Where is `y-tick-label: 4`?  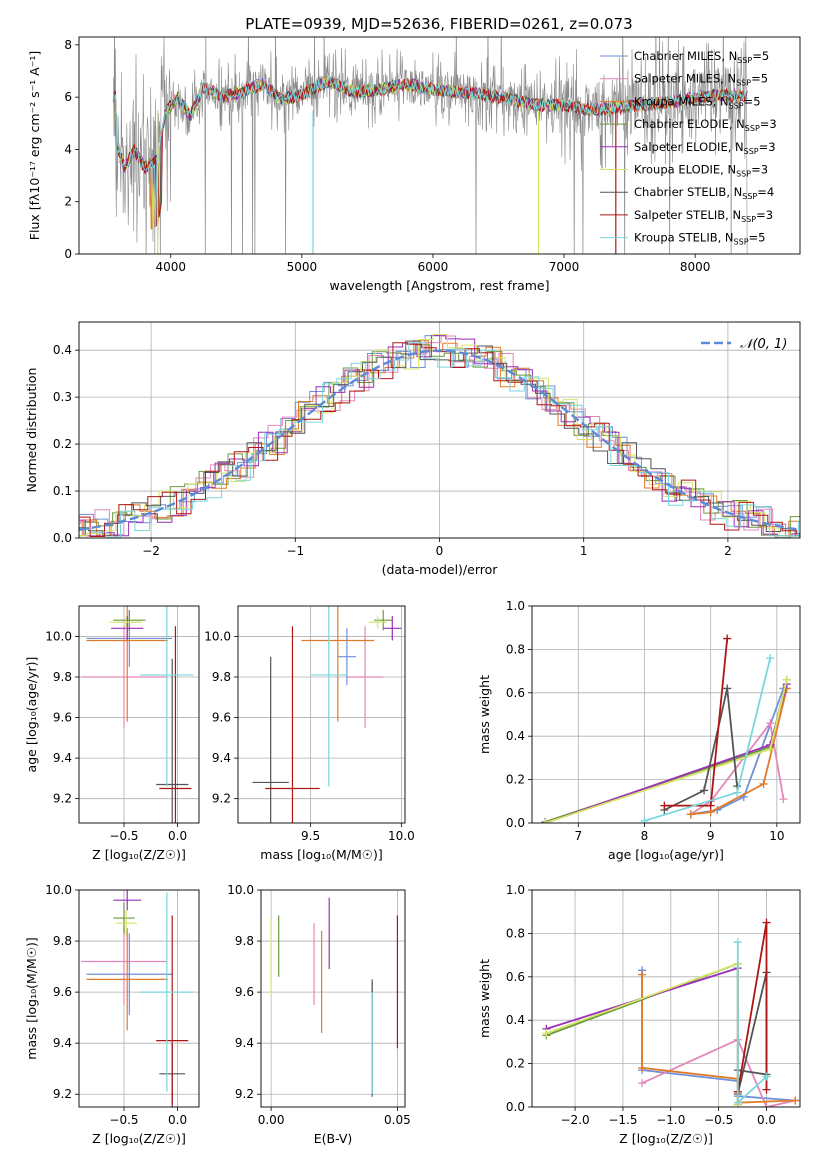 y-tick-label: 4 is located at coordinates (68, 149).